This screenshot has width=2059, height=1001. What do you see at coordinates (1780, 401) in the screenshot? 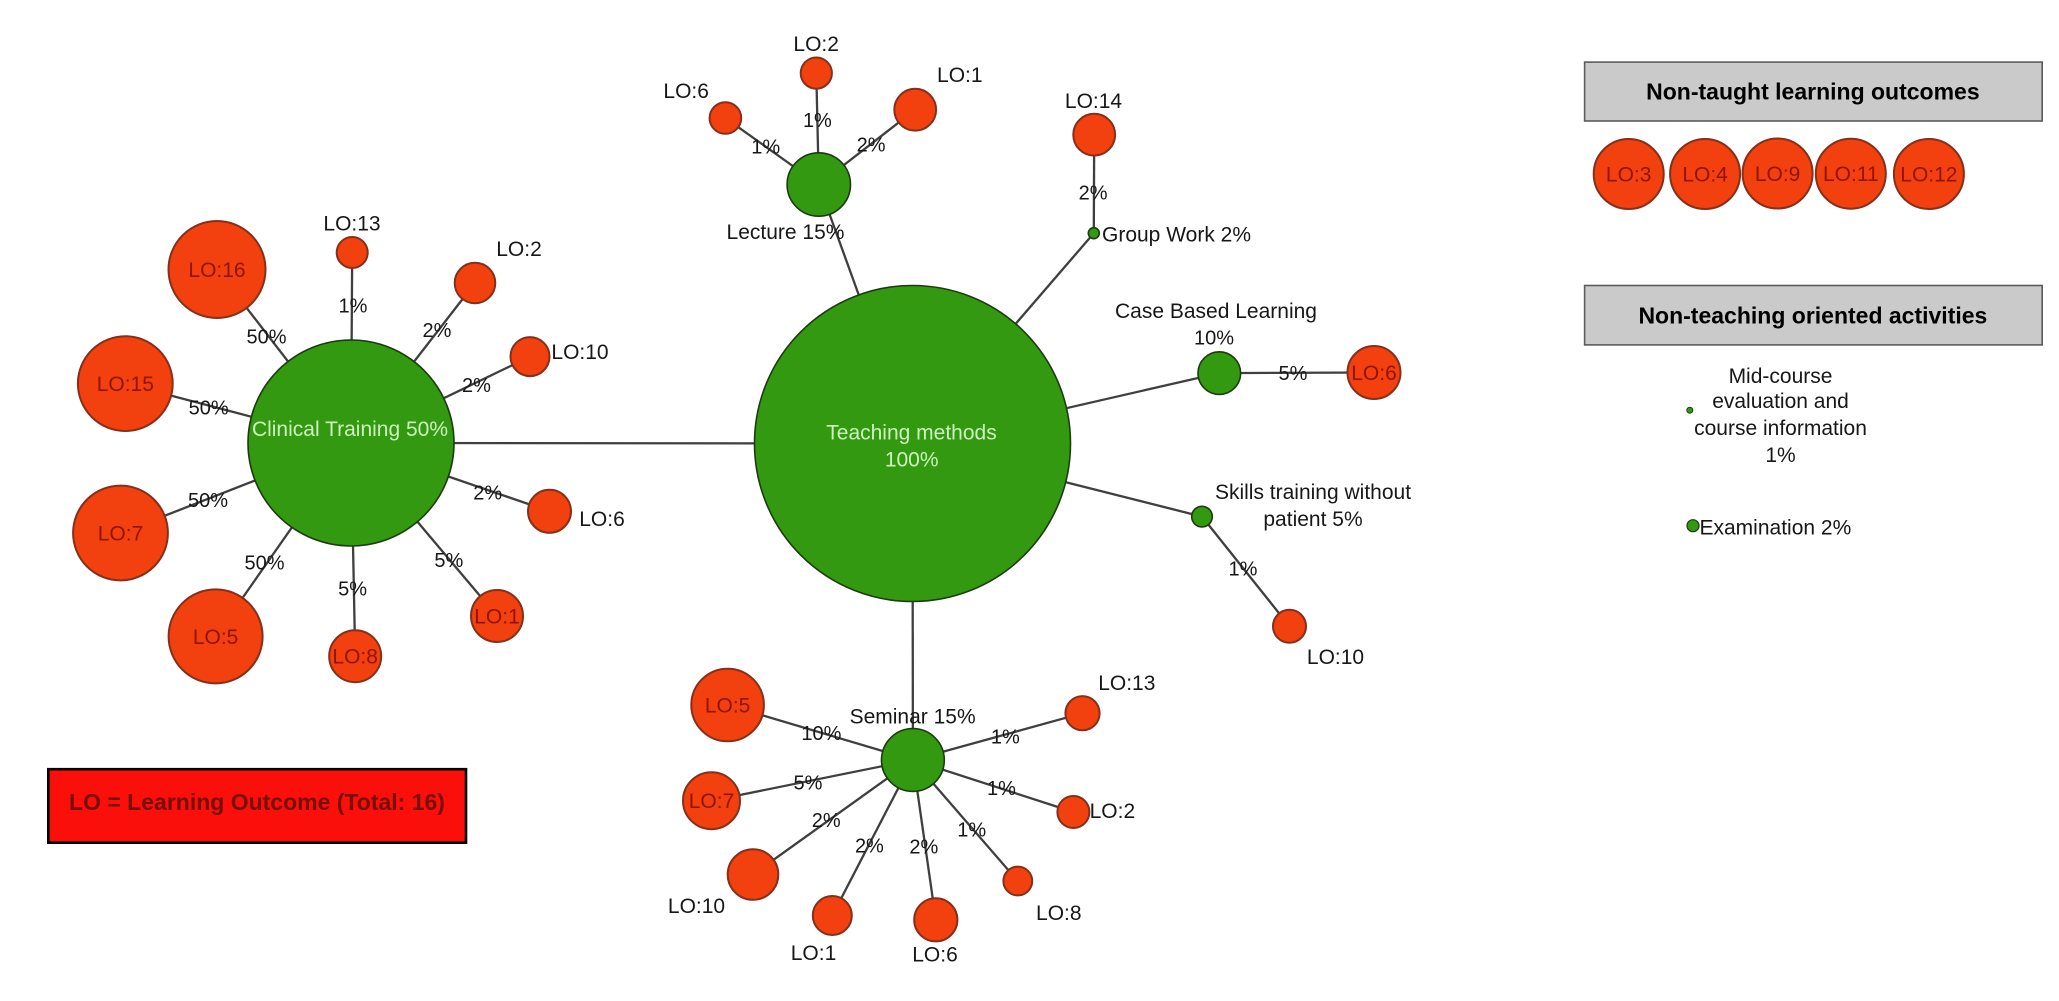
I see `svg-text: evaluation and` at bounding box center [1780, 401].